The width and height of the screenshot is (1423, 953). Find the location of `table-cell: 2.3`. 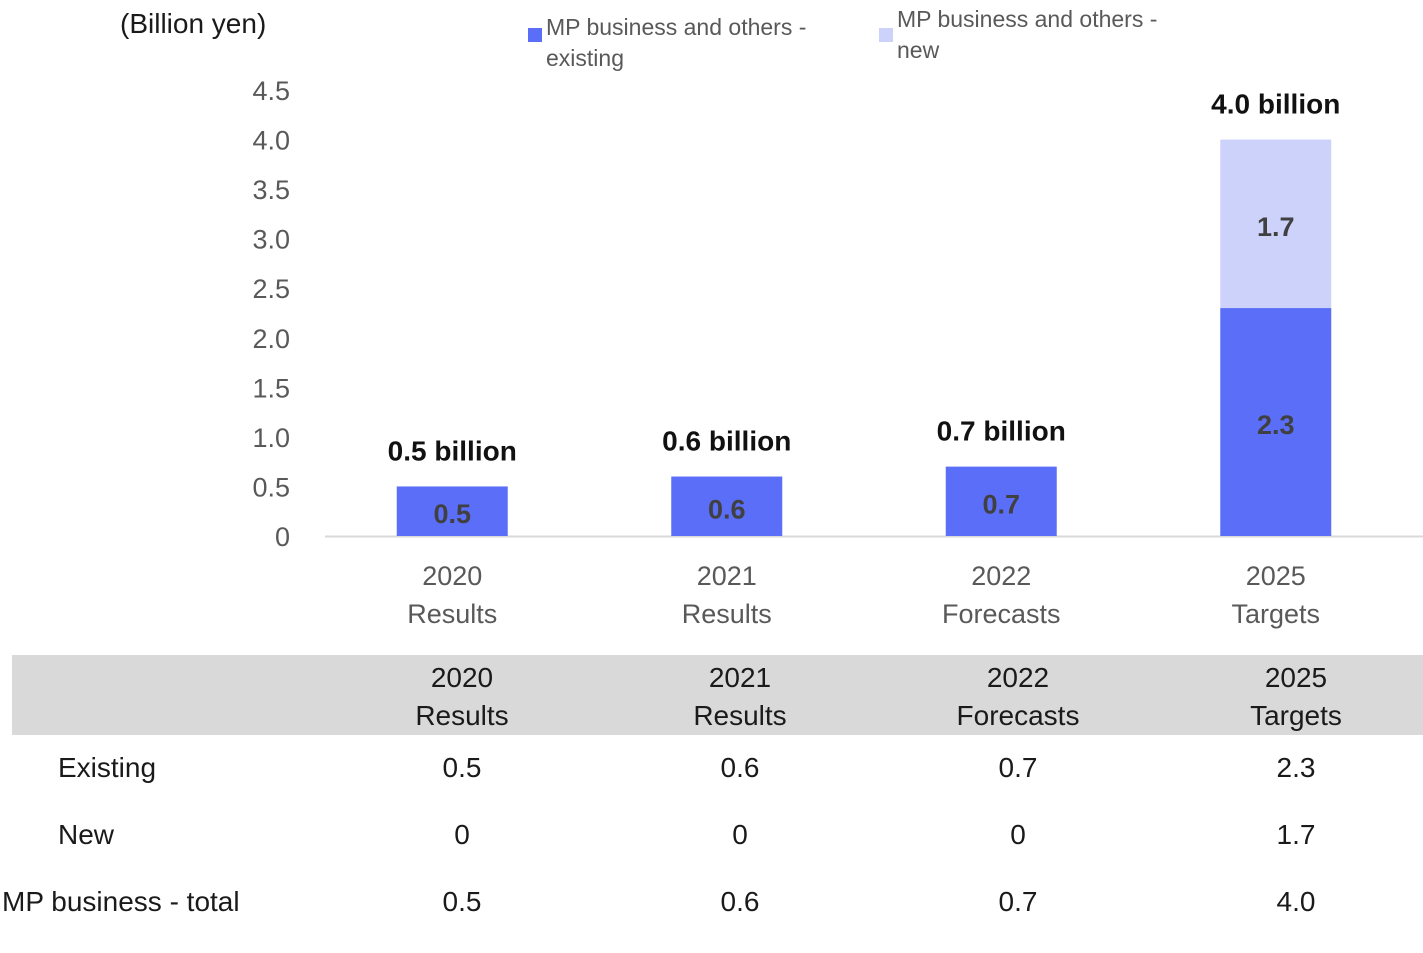

table-cell: 2.3 is located at coordinates (1296, 767).